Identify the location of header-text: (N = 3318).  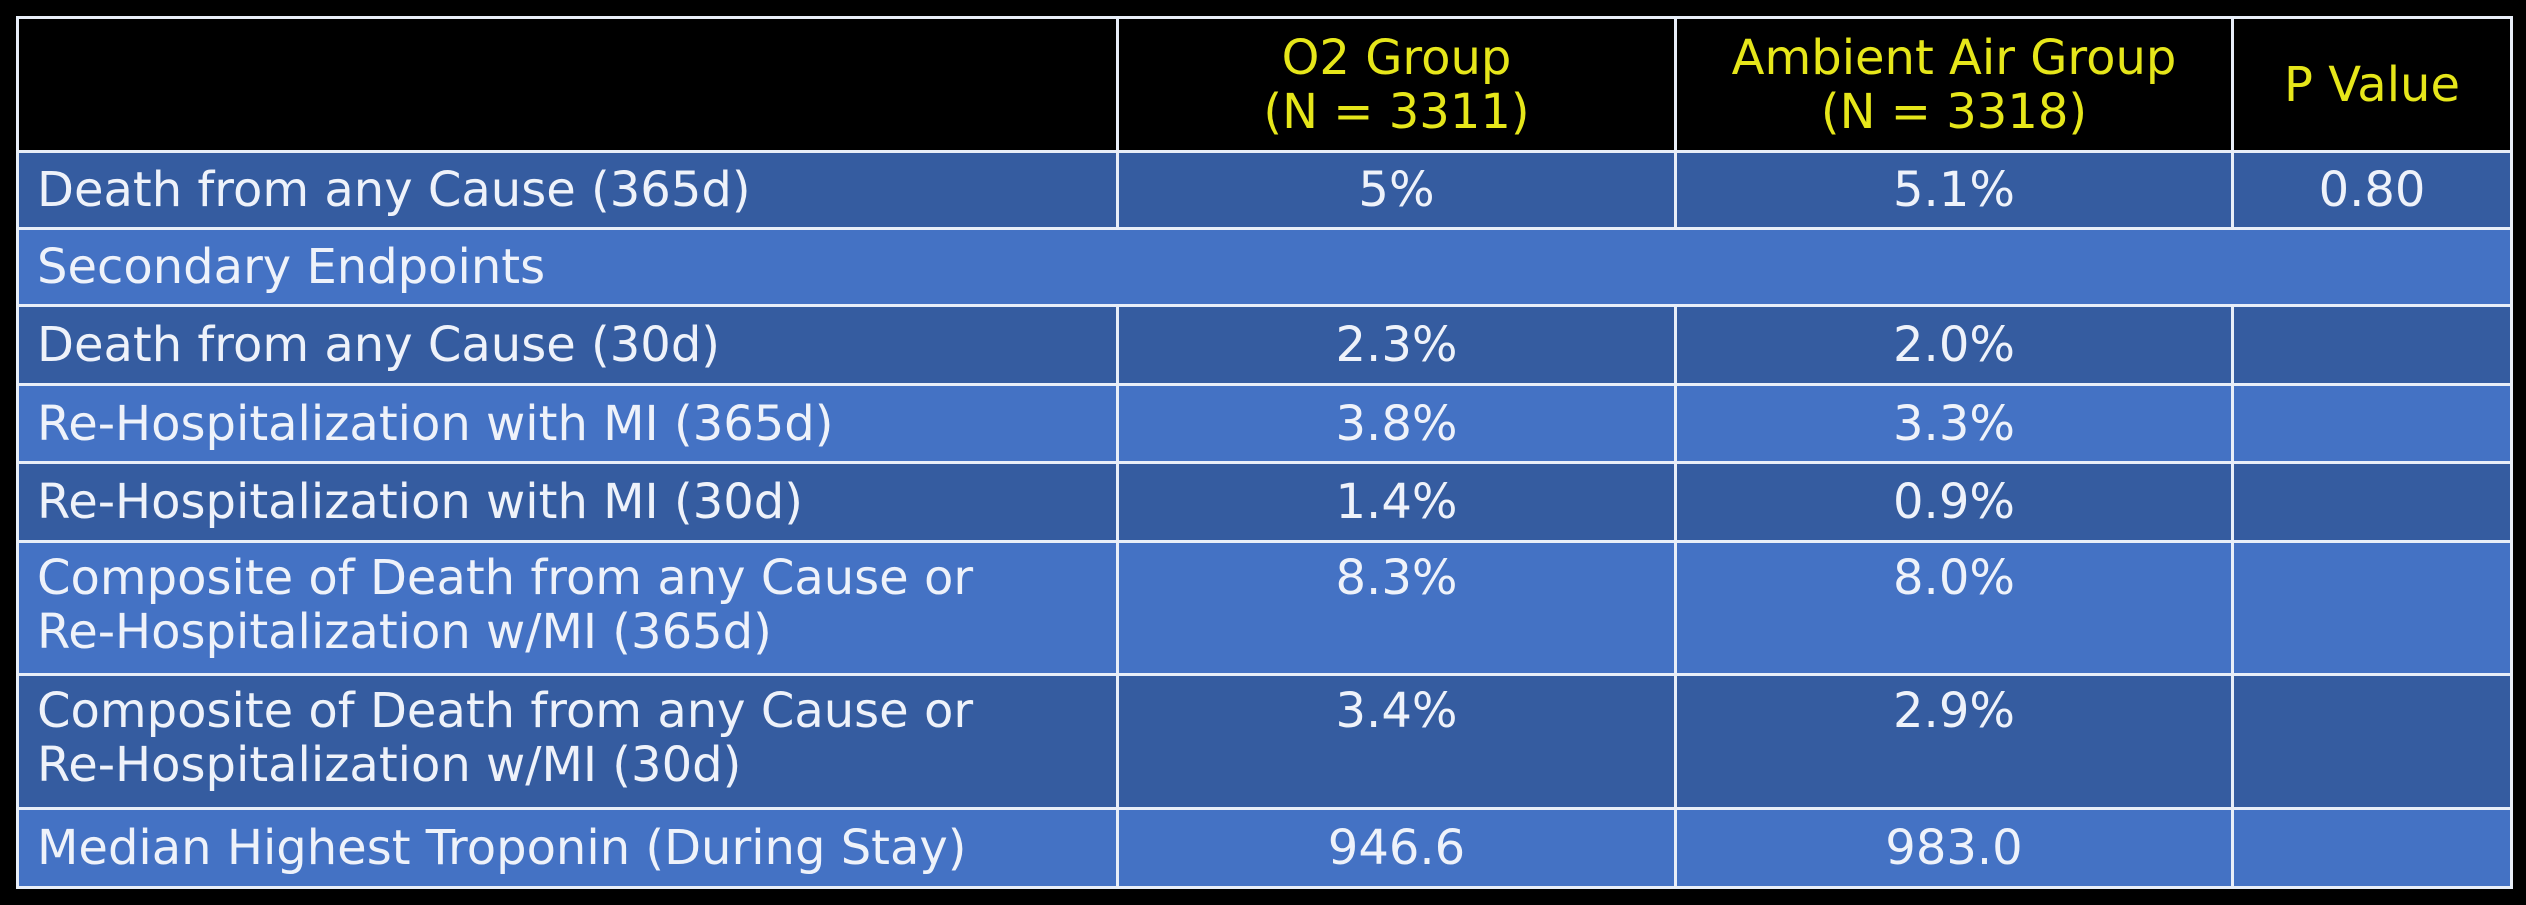
(1954, 111).